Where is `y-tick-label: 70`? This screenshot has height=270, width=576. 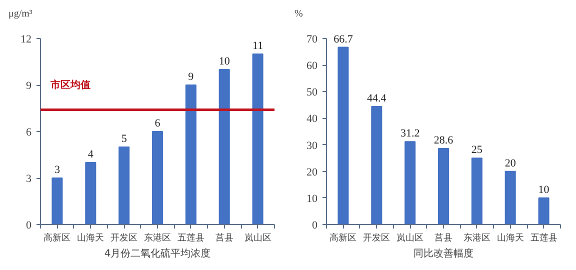
y-tick-label: 70 is located at coordinates (312, 40).